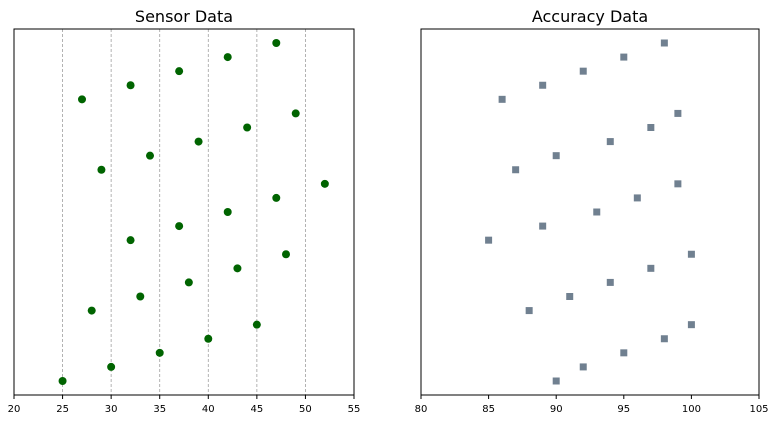 This screenshot has height=424, width=777. Describe the element at coordinates (421, 409) in the screenshot. I see `x-tick-label: 80` at that location.